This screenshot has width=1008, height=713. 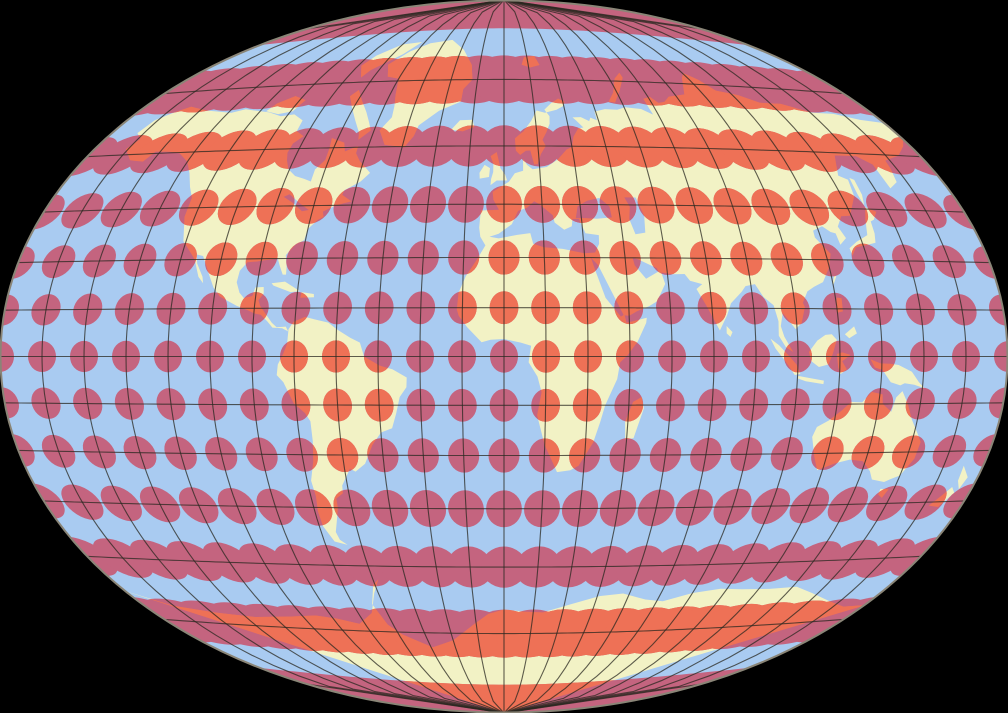 What do you see at coordinates (963, 477) in the screenshot?
I see `land-new-zealand-north` at bounding box center [963, 477].